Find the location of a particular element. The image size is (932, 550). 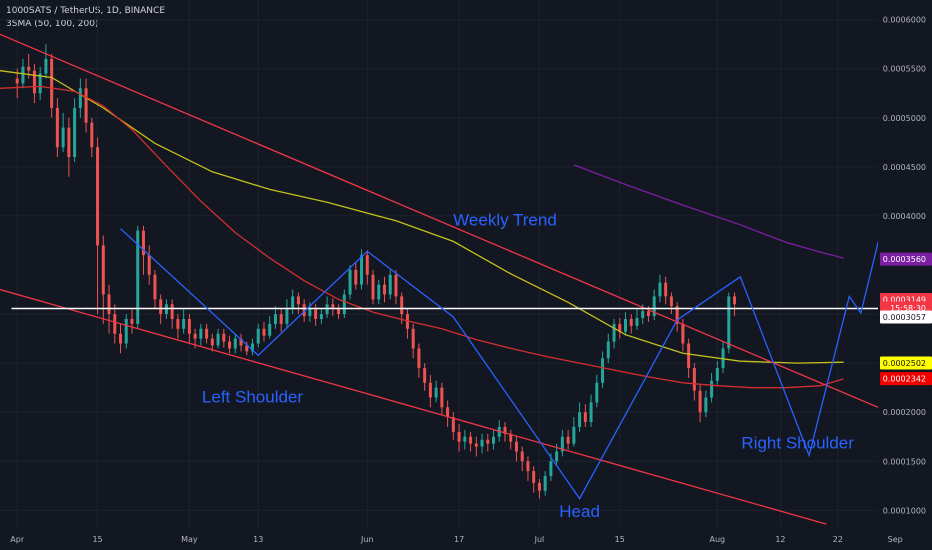

x-tick-label: 12 is located at coordinates (780, 539).